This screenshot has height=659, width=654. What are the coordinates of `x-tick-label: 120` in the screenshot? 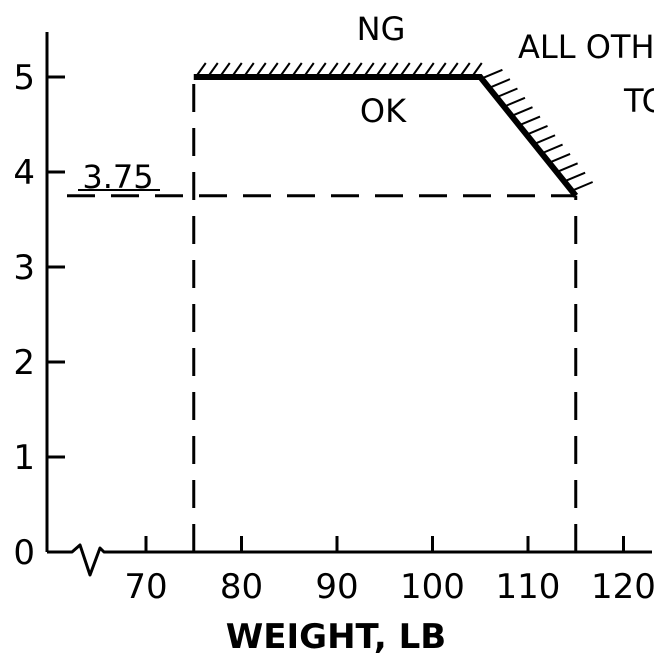 It's located at (622, 587).